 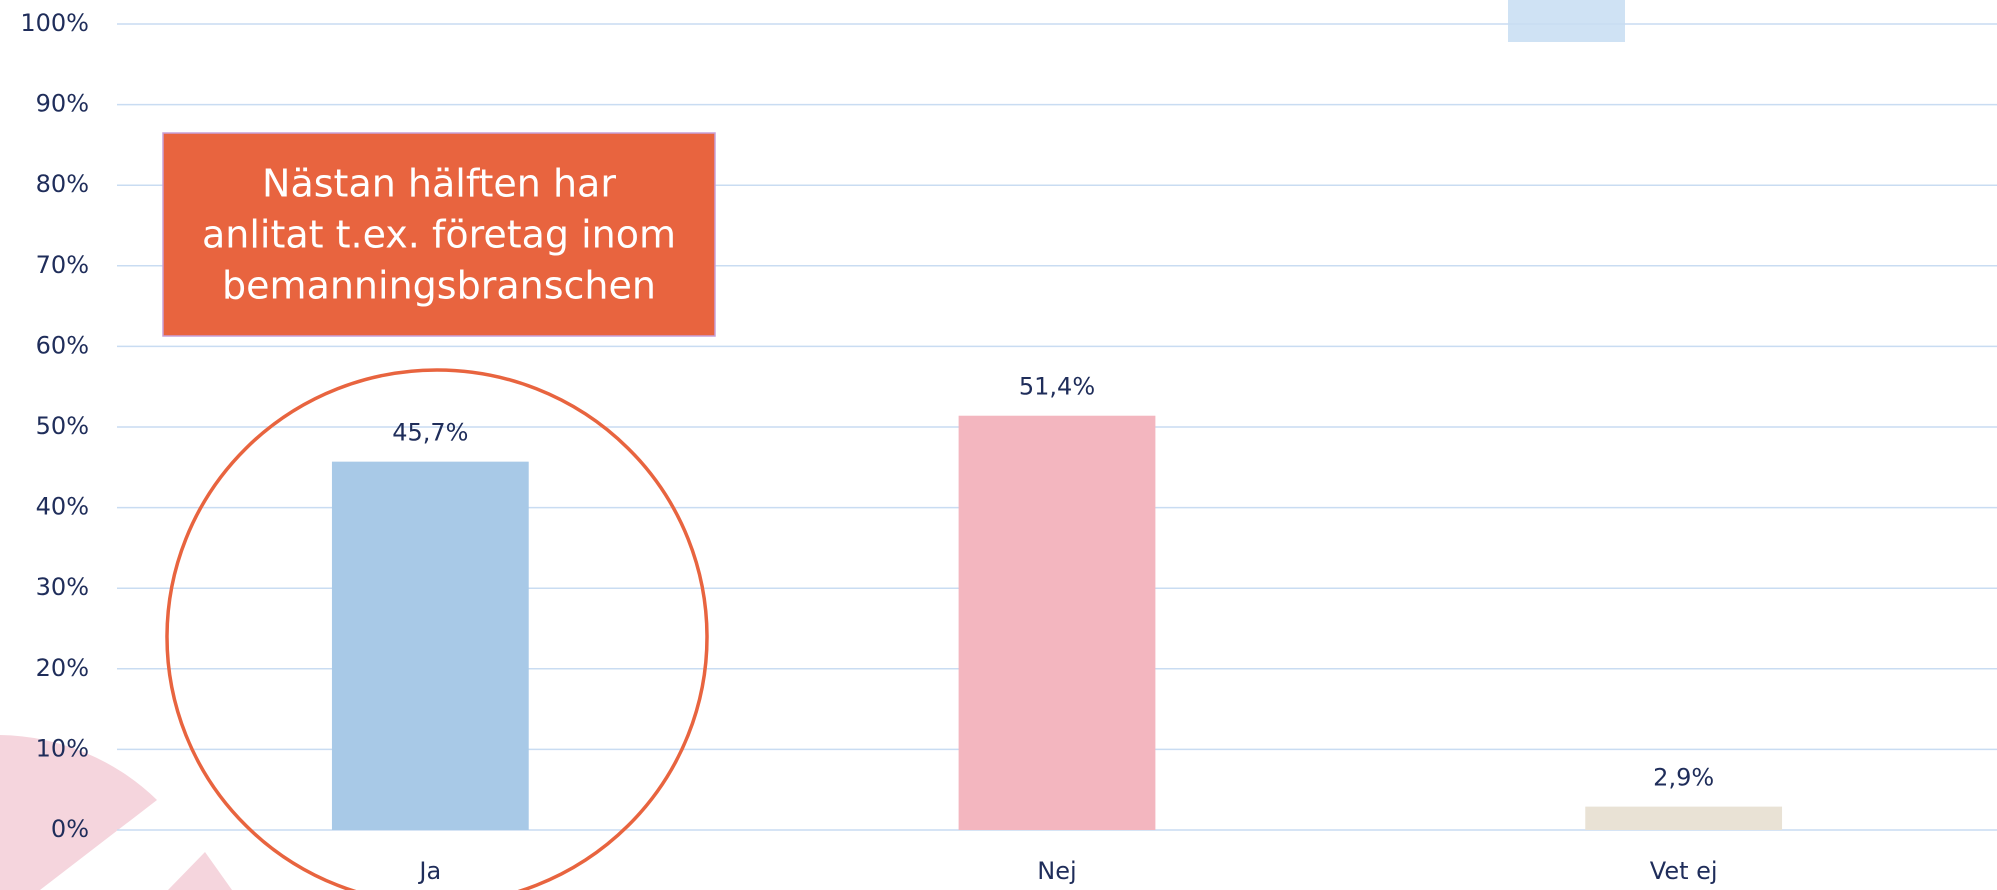 I want to click on y-tick-label: 0%, so click(x=70, y=829).